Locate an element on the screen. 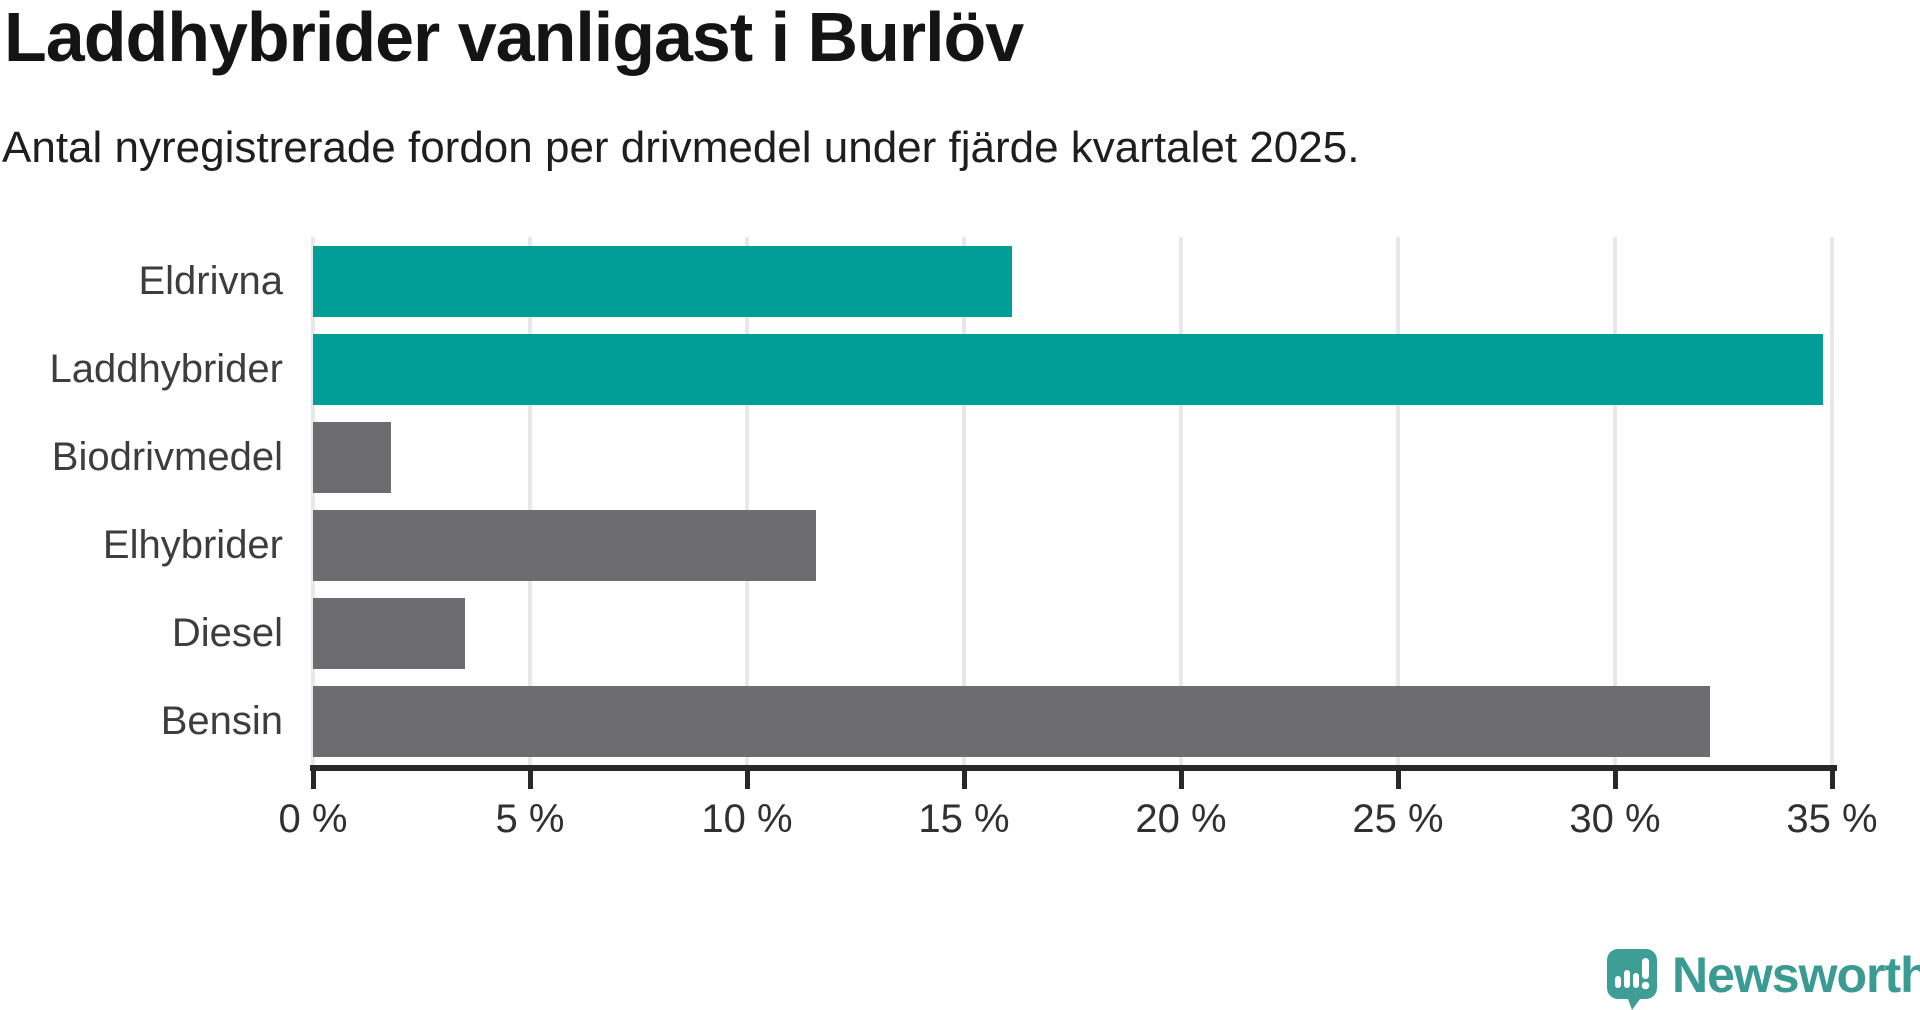  category-label: Bensin is located at coordinates (221, 720).